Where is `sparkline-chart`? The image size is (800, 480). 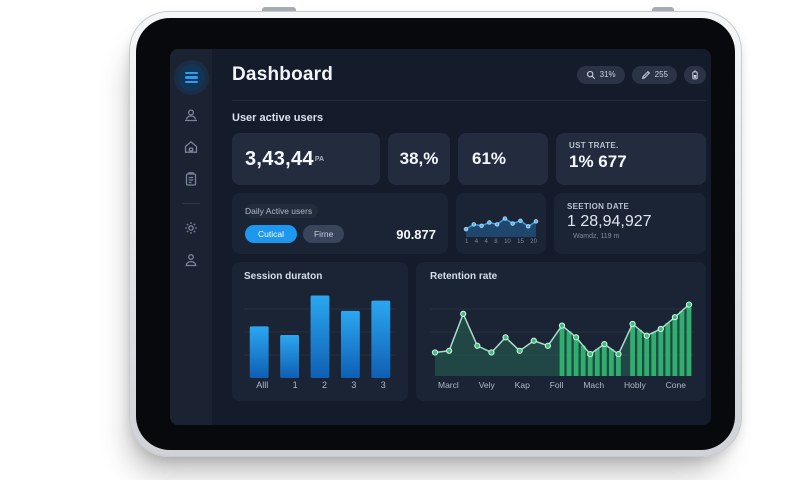
sparkline-chart is located at coordinates (501, 226).